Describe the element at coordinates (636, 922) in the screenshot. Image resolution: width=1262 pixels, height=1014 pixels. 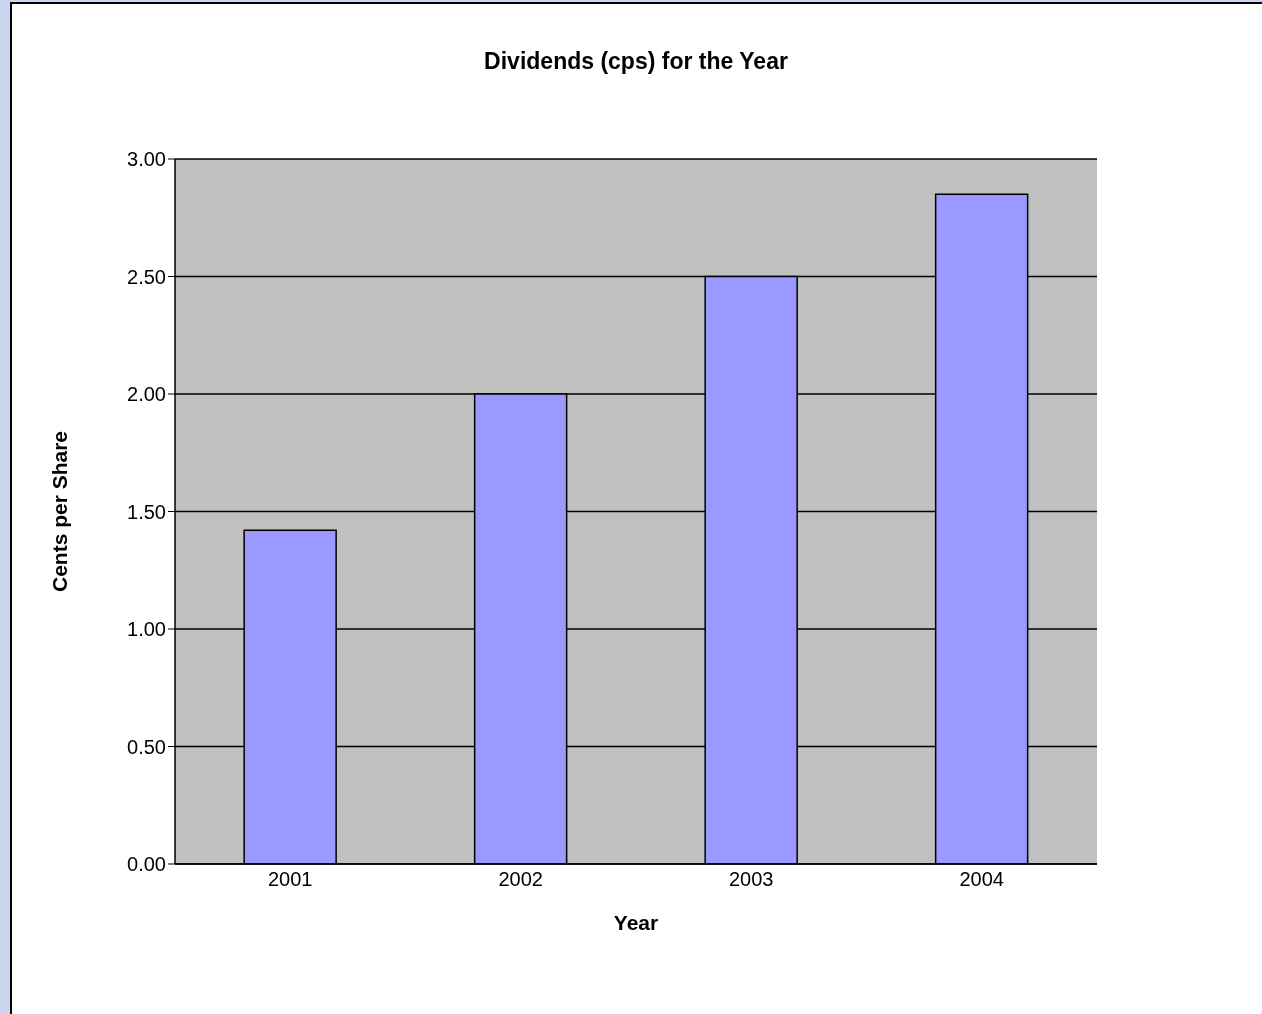
I see `x-axis-title: Year` at that location.